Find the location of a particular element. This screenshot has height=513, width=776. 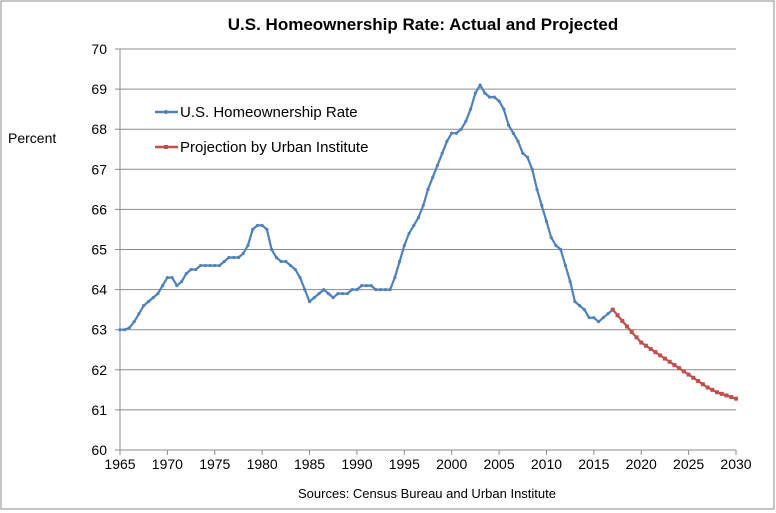

x-tick-label: 1970 is located at coordinates (167, 464).